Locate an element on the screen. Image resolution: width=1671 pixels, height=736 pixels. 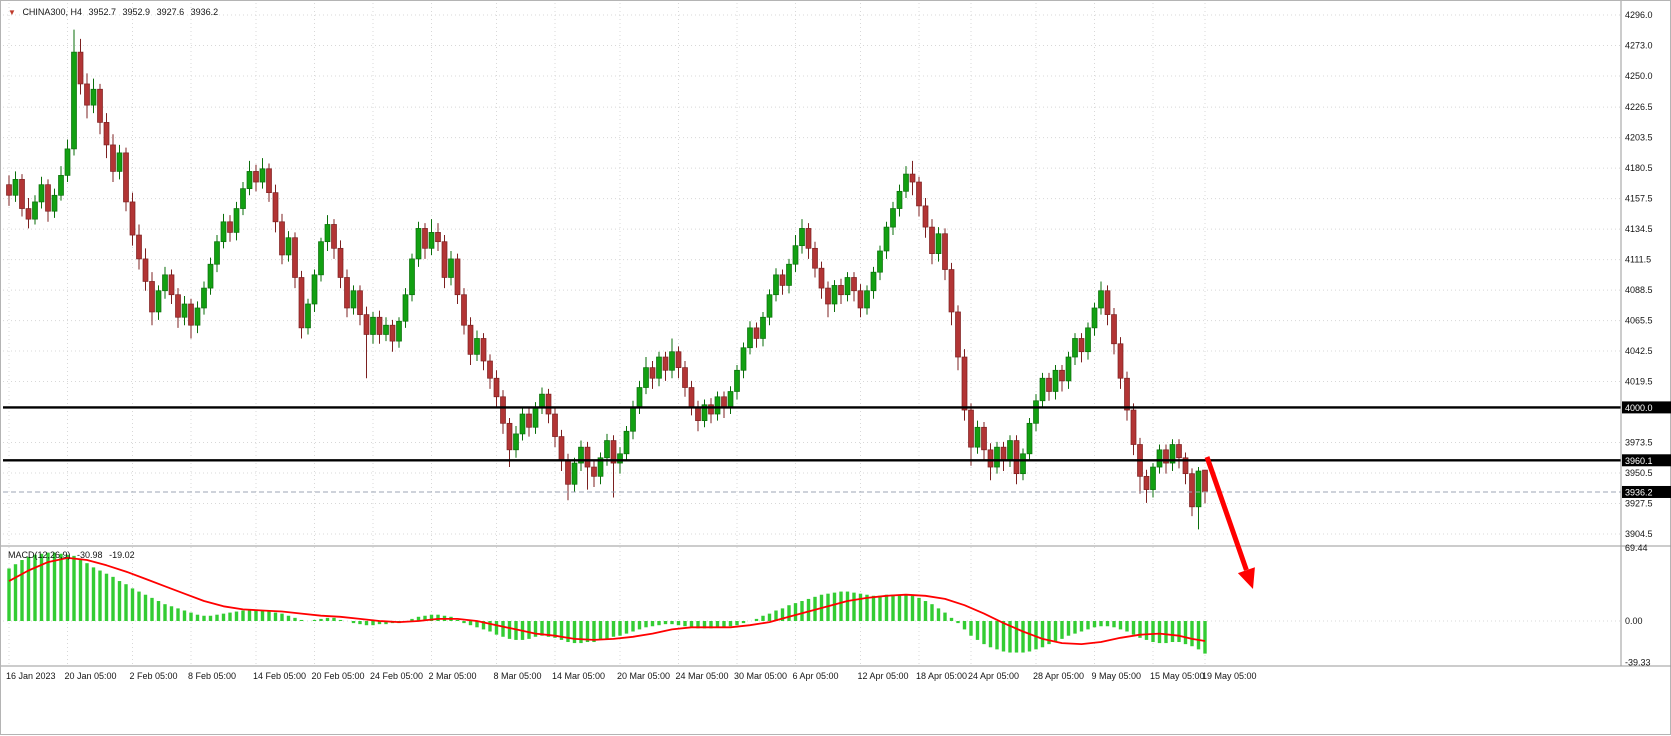
time-axis-label: 20 Mar 05:00 is located at coordinates (643, 676).